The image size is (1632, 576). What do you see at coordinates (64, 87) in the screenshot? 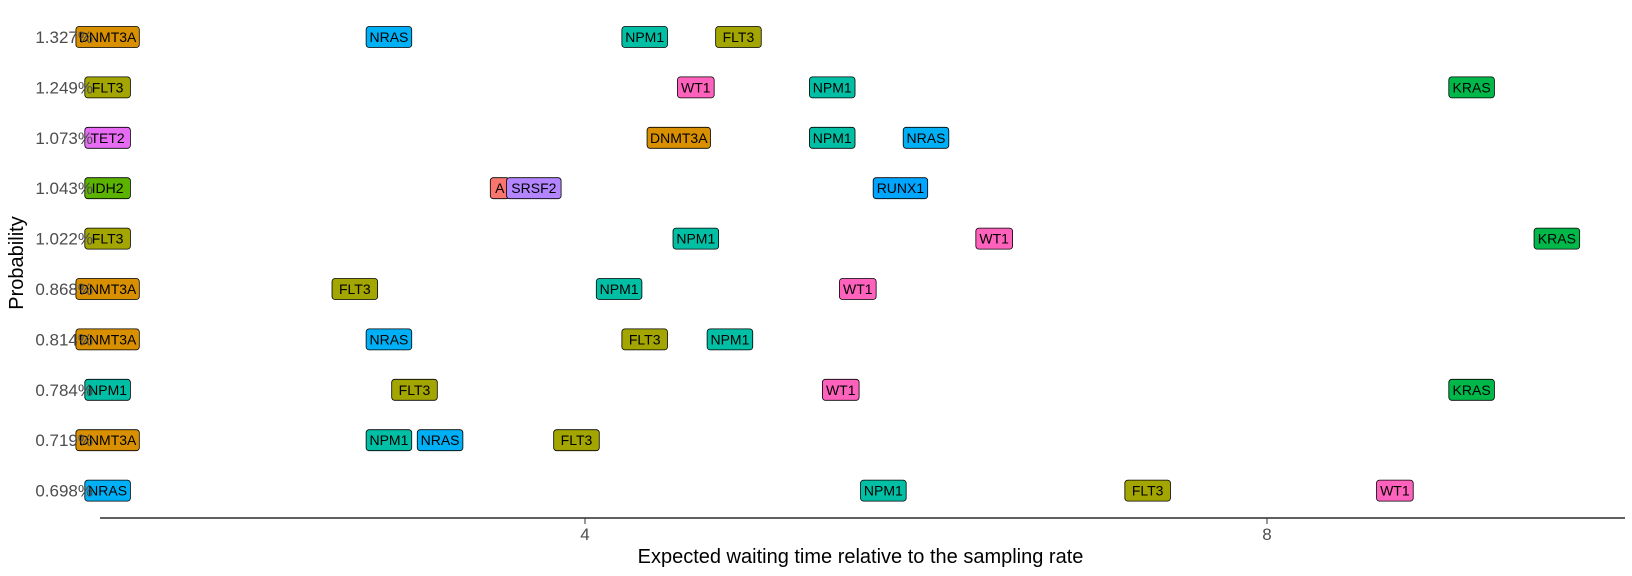
I see `y-tick-label: 1.249%` at bounding box center [64, 87].